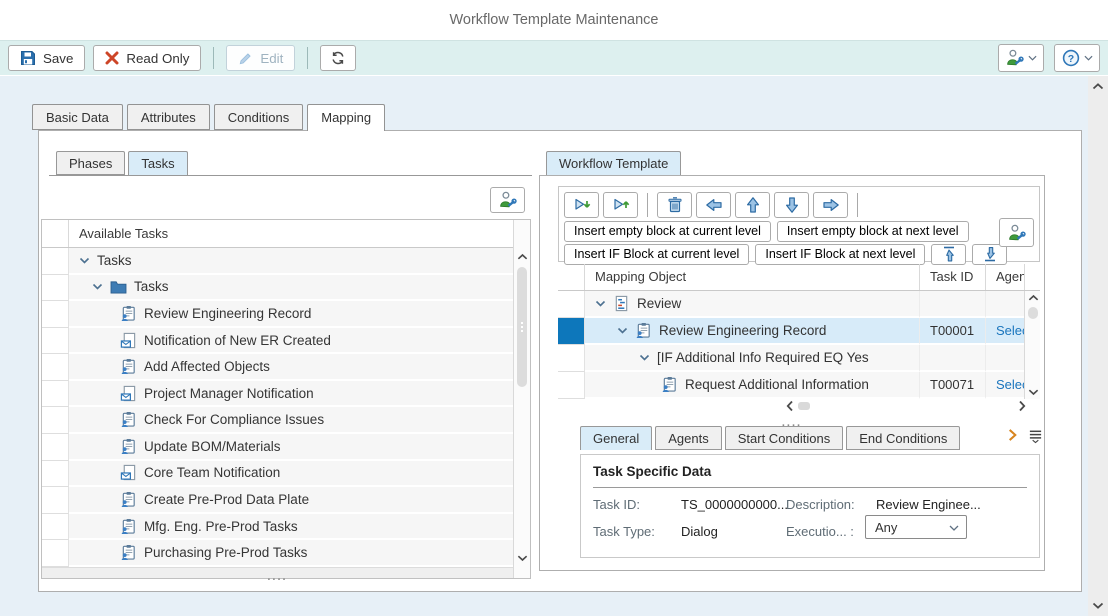 The width and height of the screenshot is (1108, 616). I want to click on task-row: Notification of New ER Created, so click(277, 341).